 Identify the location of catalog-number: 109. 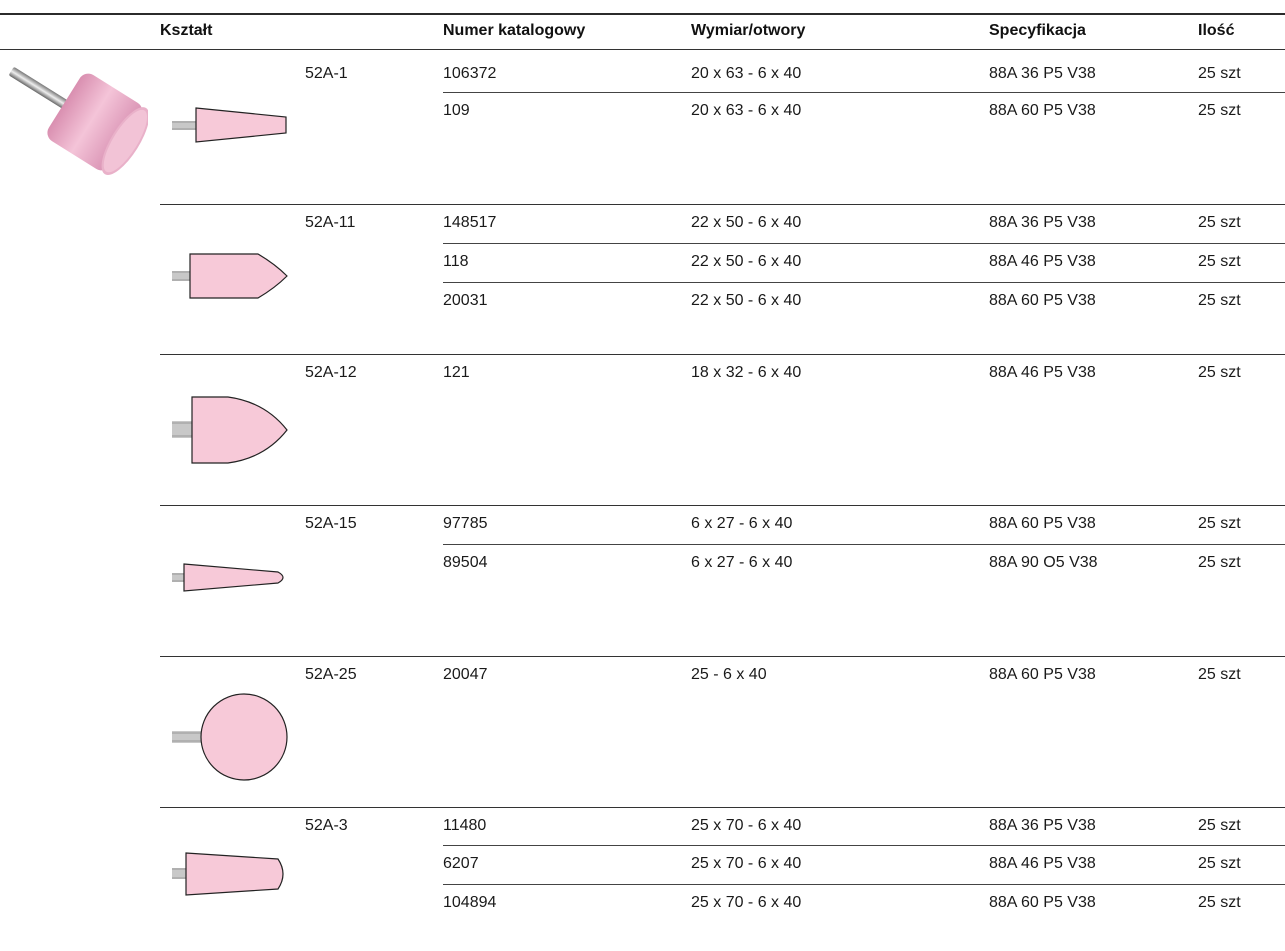
(456, 110).